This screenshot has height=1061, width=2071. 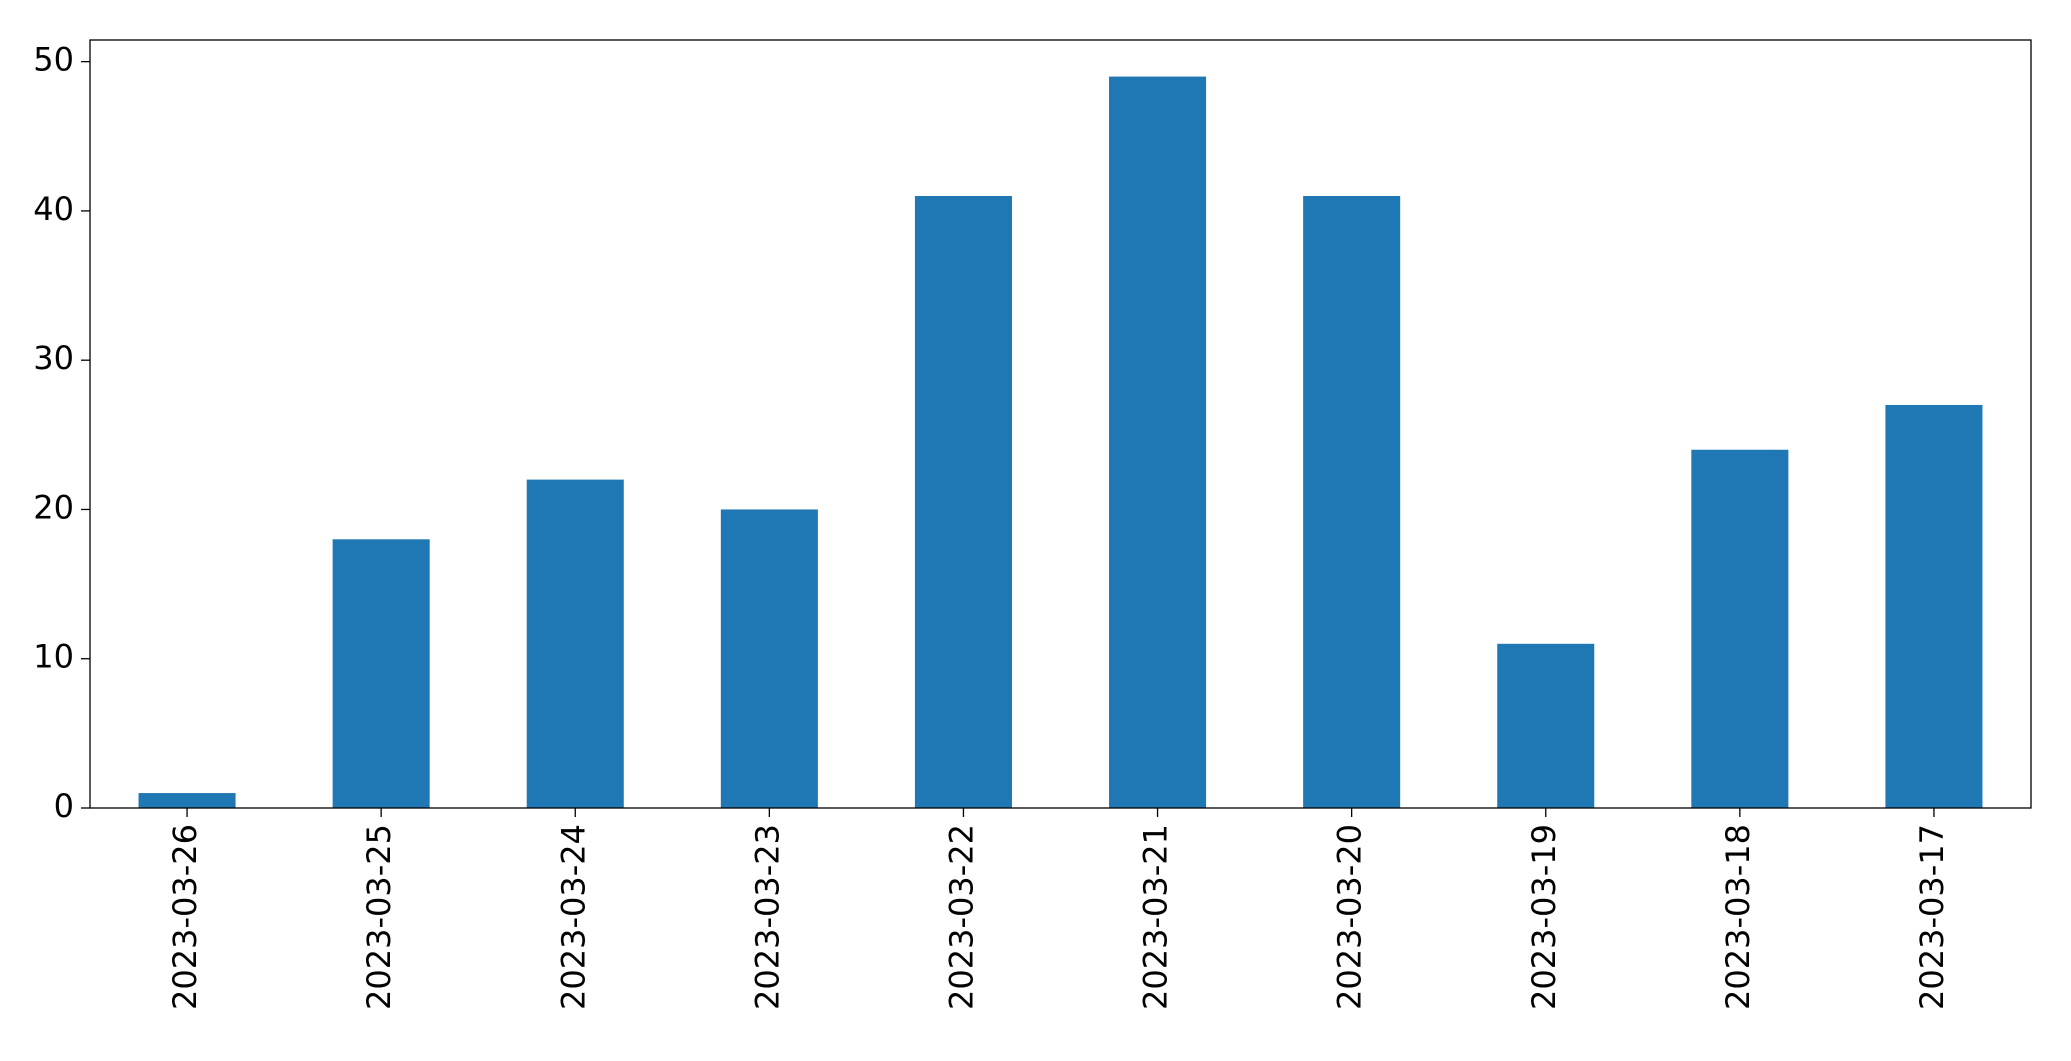 What do you see at coordinates (573, 917) in the screenshot?
I see `x-tick-label: 2023-03-24` at bounding box center [573, 917].